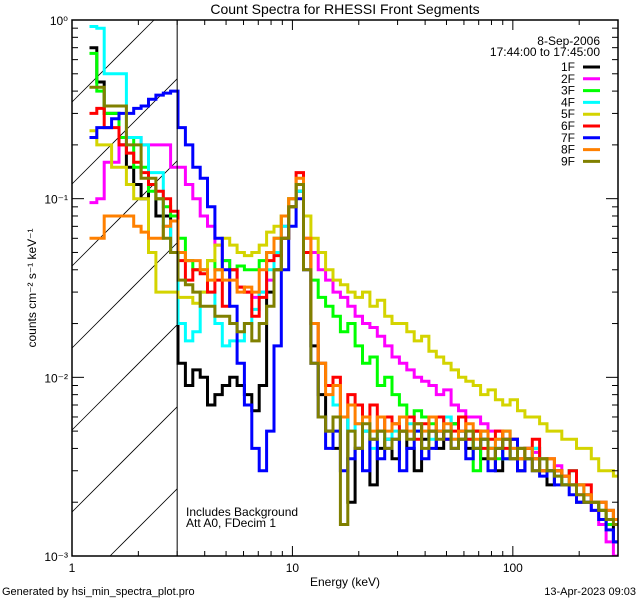 The width and height of the screenshot is (640, 600). Describe the element at coordinates (568, 102) in the screenshot. I see `legend-label-4f: 4F` at that location.